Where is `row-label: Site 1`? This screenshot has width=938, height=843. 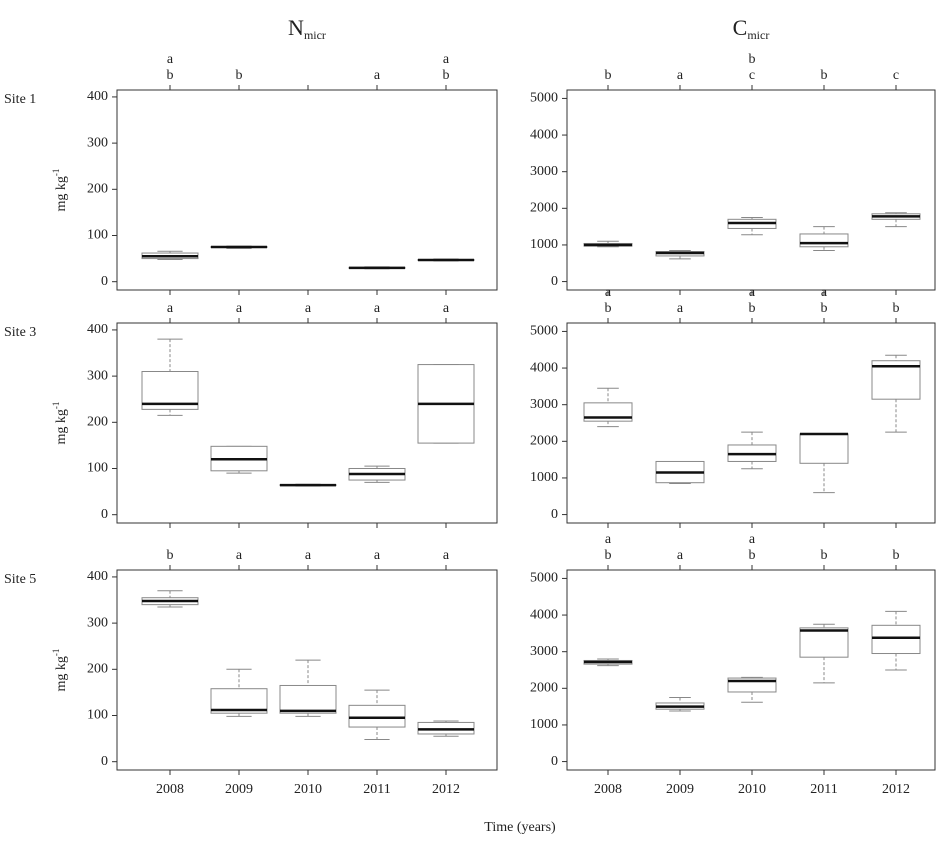 row-label: Site 1 is located at coordinates (20, 99).